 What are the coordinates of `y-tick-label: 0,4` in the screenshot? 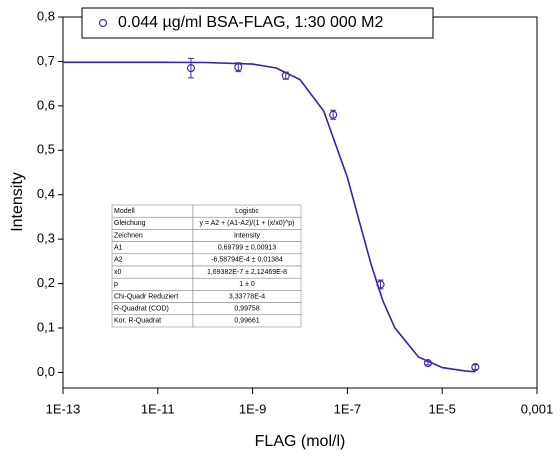 It's located at (46, 193).